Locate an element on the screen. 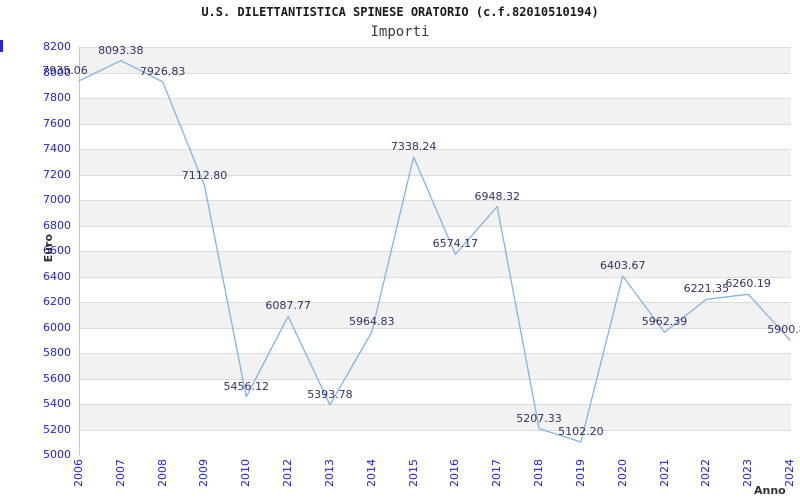  x-tick-label: 2018 is located at coordinates (539, 473).